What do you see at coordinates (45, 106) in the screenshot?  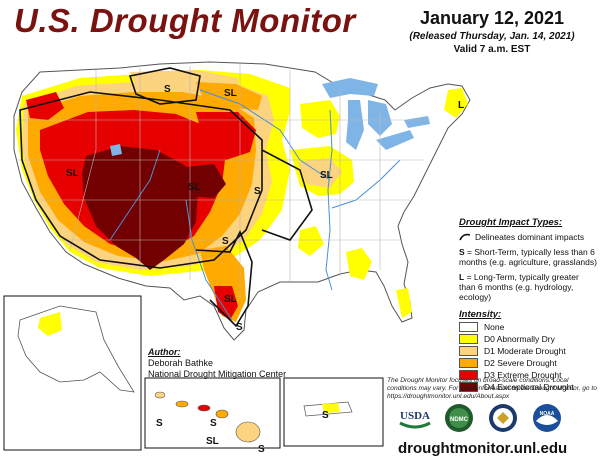 I see `d3-oregon-region` at bounding box center [45, 106].